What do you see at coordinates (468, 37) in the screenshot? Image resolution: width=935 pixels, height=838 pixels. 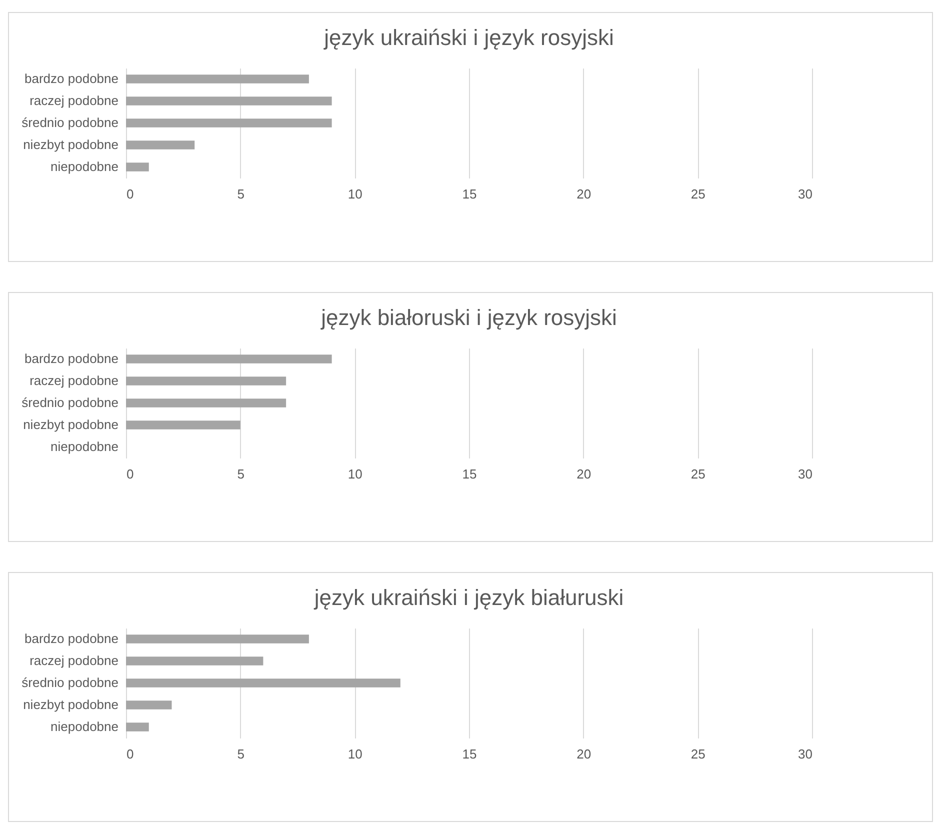 I see `chart-title: język ukraiński i język rosyjski` at bounding box center [468, 37].